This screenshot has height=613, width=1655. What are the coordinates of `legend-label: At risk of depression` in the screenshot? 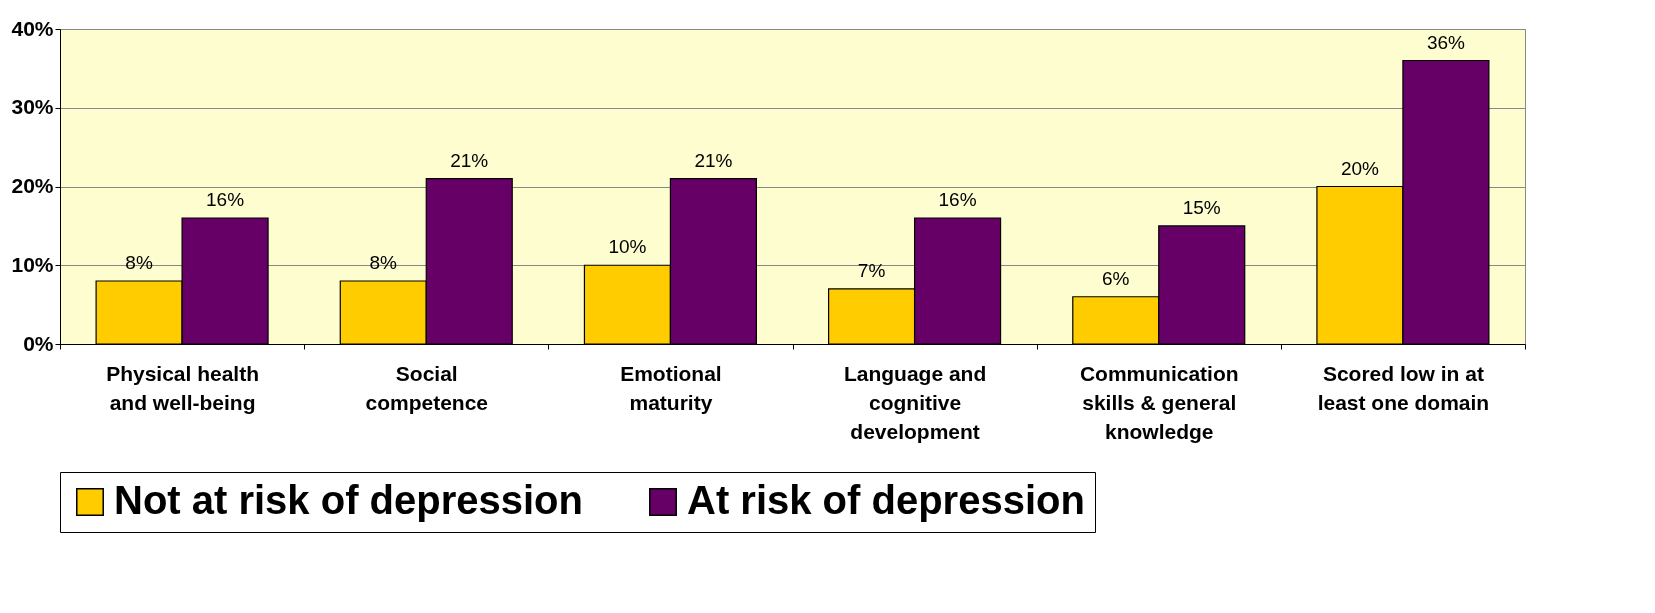 It's located at (886, 500).